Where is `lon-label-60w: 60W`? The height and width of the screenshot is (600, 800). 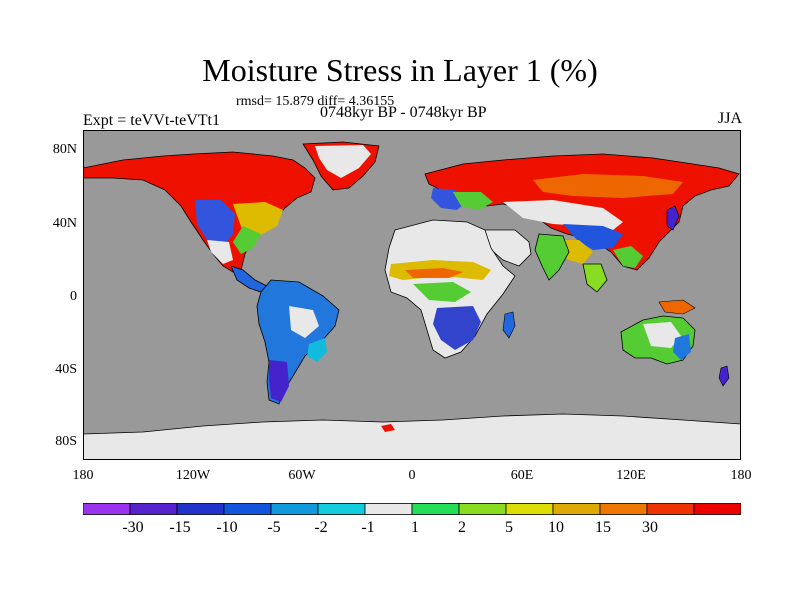 lon-label-60w: 60W is located at coordinates (302, 475).